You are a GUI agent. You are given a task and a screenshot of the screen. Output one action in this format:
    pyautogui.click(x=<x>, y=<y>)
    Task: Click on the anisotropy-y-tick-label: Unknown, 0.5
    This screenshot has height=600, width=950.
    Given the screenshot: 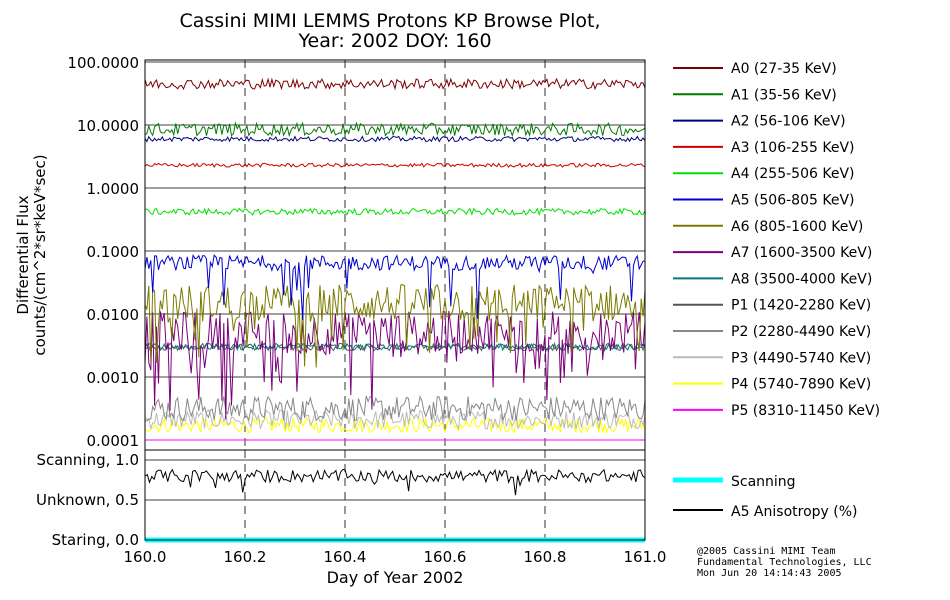 What is the action you would take?
    pyautogui.click(x=87, y=500)
    